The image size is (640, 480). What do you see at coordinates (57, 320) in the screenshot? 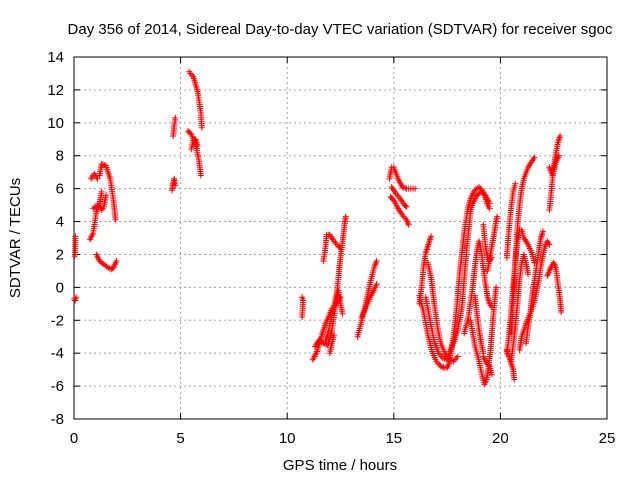
I see `y-tick-label: -2` at bounding box center [57, 320].